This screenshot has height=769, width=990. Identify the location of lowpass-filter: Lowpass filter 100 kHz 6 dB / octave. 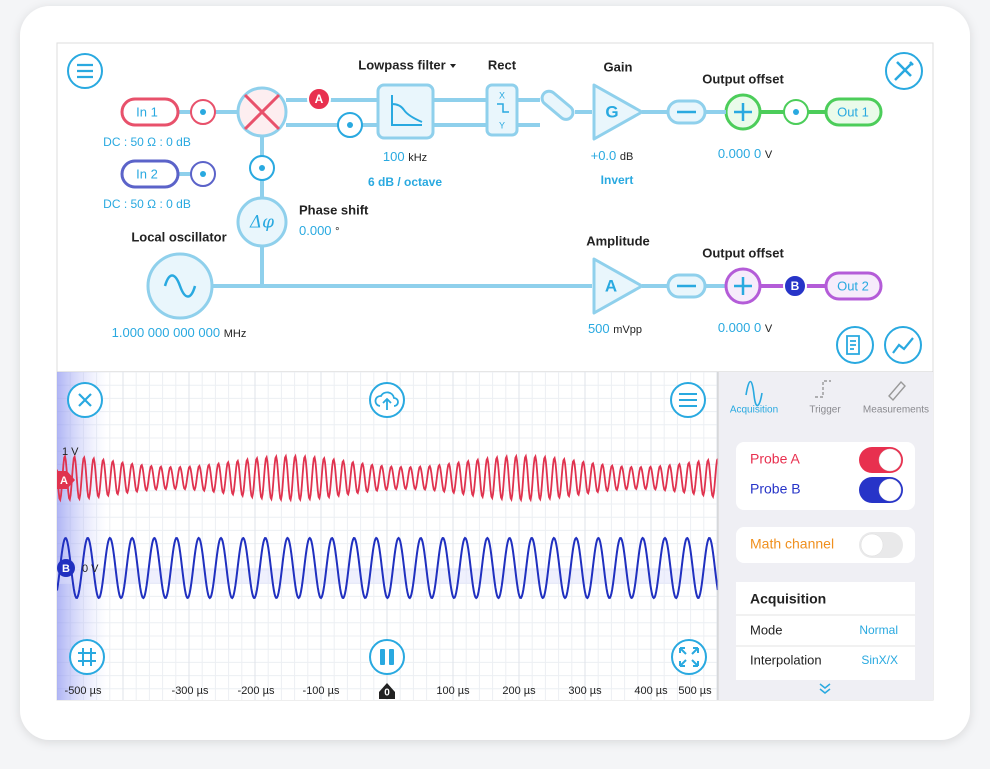
(407, 123).